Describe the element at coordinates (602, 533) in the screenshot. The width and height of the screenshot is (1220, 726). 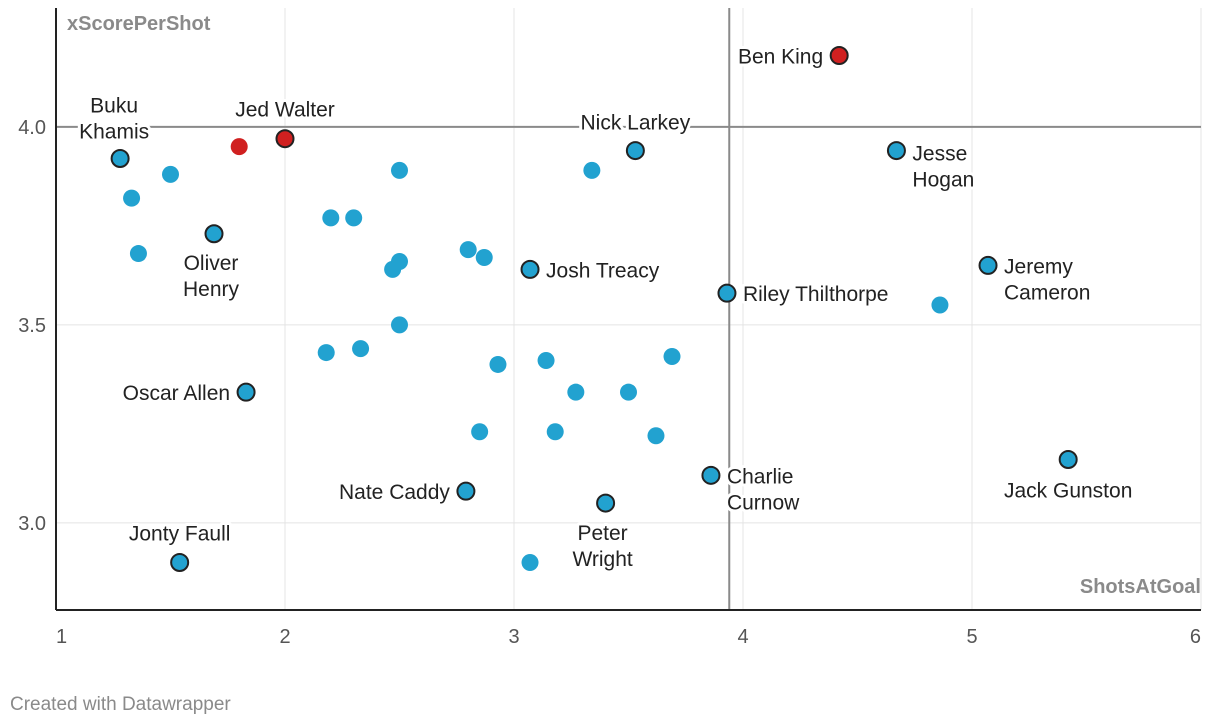
I see `point-label-line: Peter` at that location.